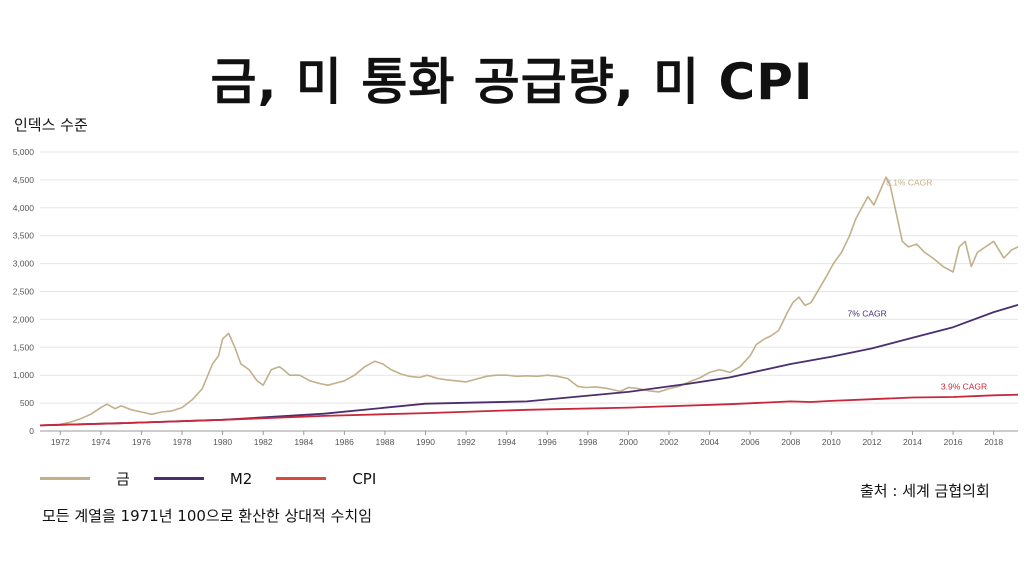 Image resolution: width=1024 pixels, height=569 pixels. Describe the element at coordinates (925, 491) in the screenshot. I see `source-text: 출처 : 세계 금협의회` at that location.